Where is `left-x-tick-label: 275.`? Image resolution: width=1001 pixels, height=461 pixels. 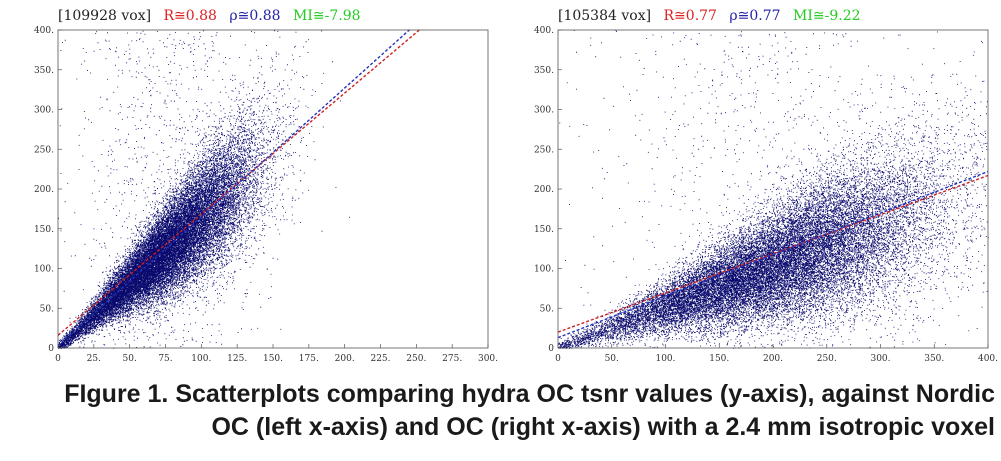
left-x-tick-label: 275. is located at coordinates (452, 359).